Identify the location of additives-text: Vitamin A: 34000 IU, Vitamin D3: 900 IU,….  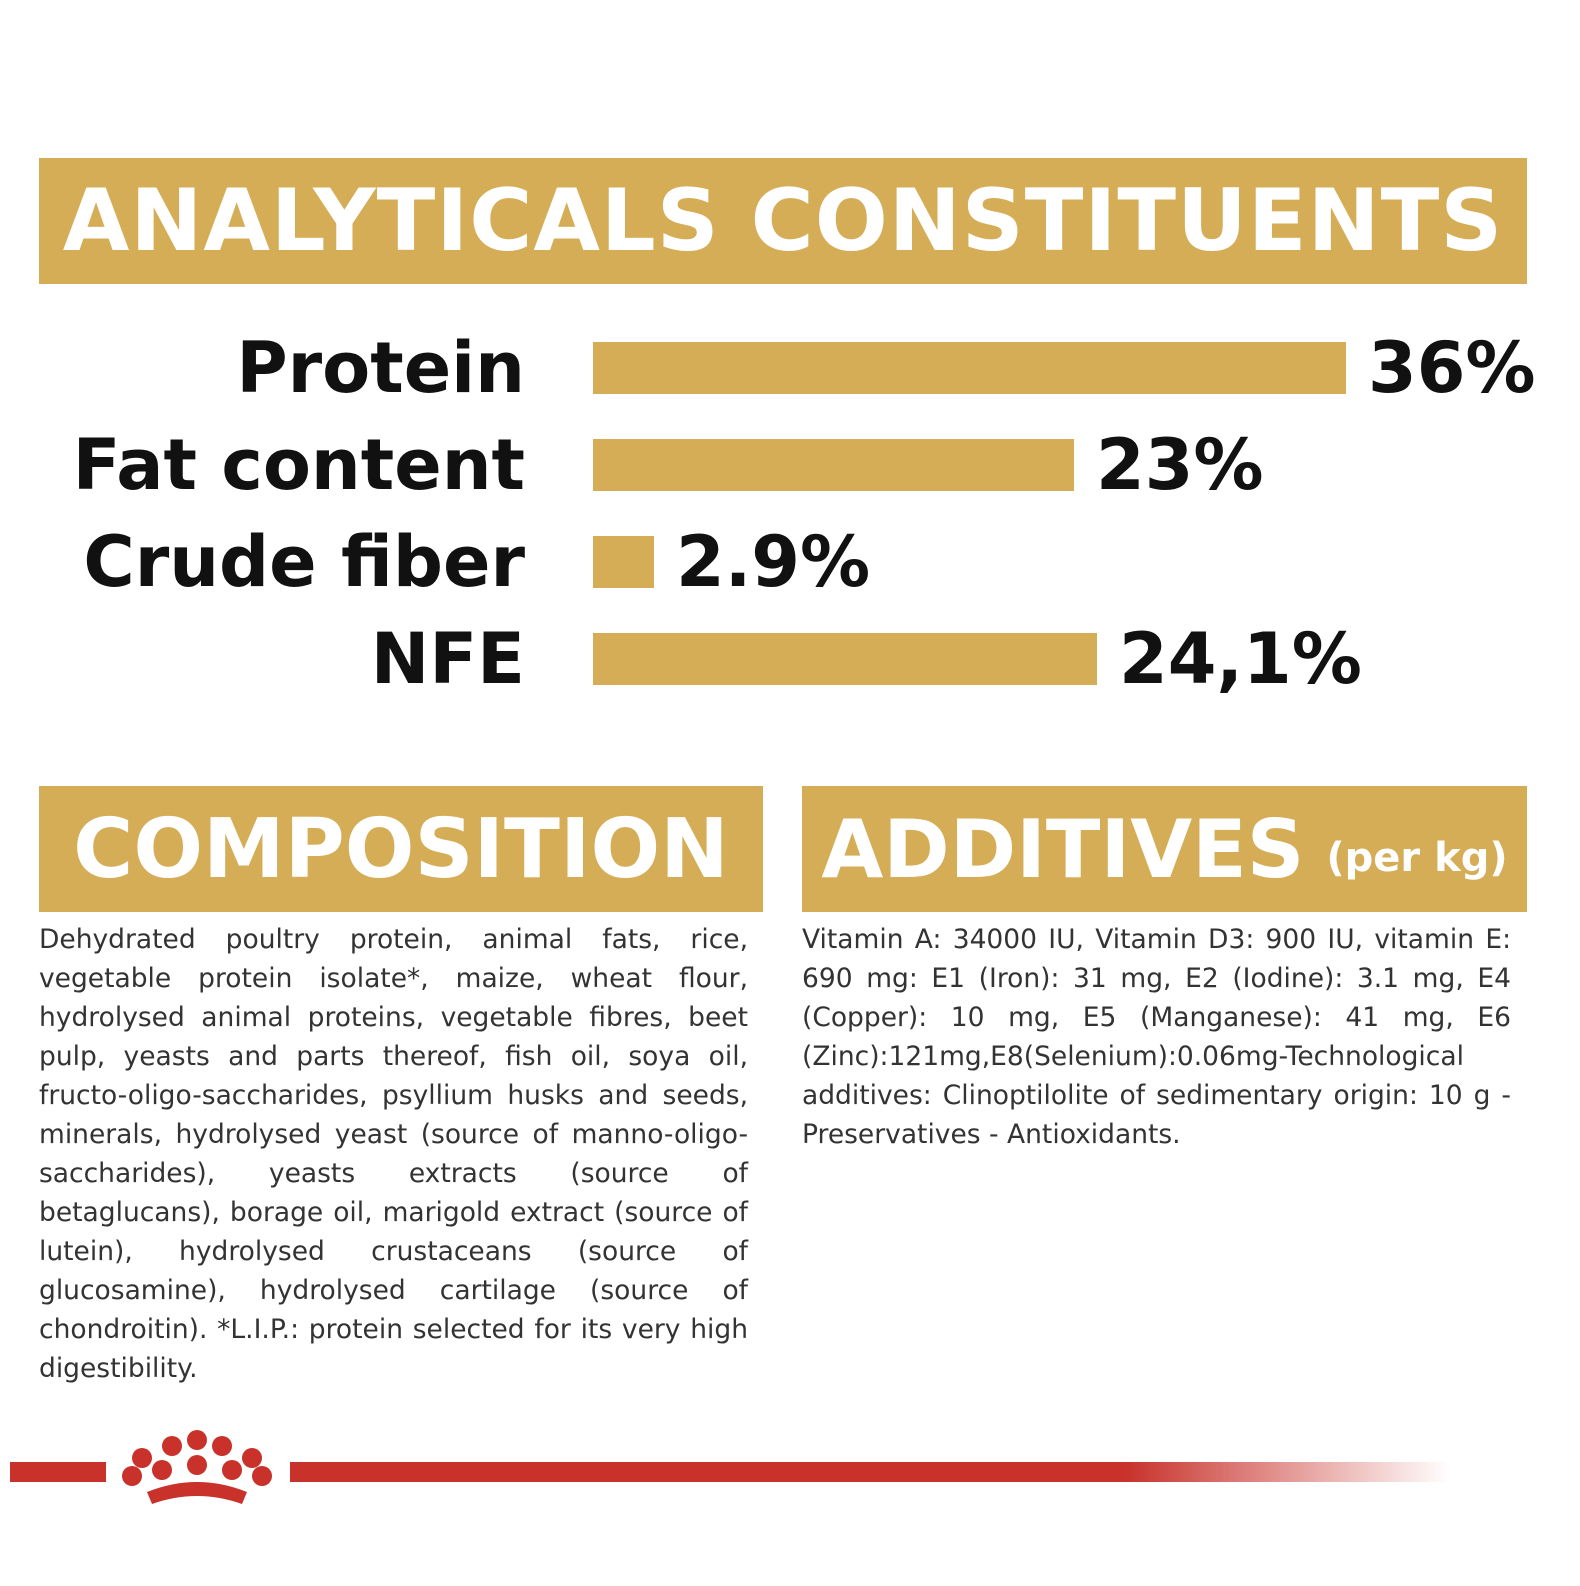
(1156, 1037).